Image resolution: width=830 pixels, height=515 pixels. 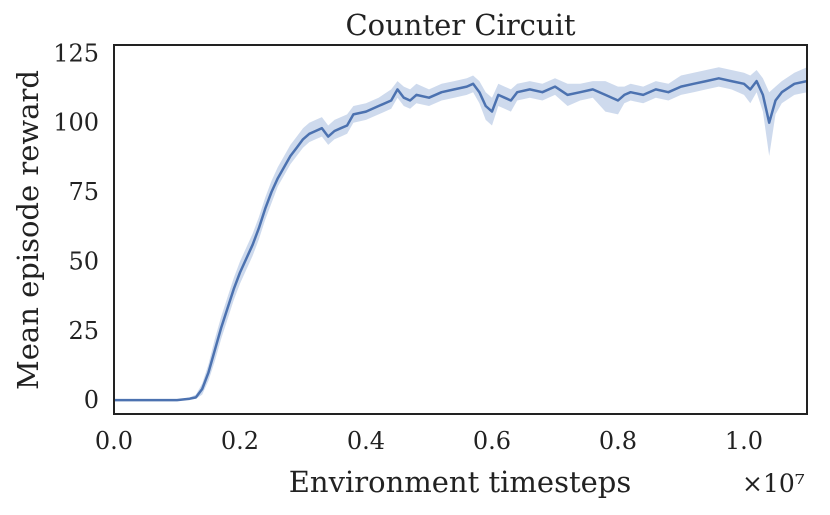 What do you see at coordinates (76, 53) in the screenshot?
I see `y-tick-label: 125` at bounding box center [76, 53].